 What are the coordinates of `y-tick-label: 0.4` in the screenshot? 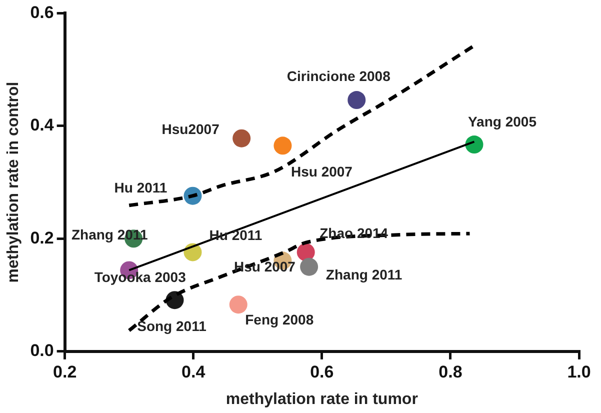 It's located at (42, 125).